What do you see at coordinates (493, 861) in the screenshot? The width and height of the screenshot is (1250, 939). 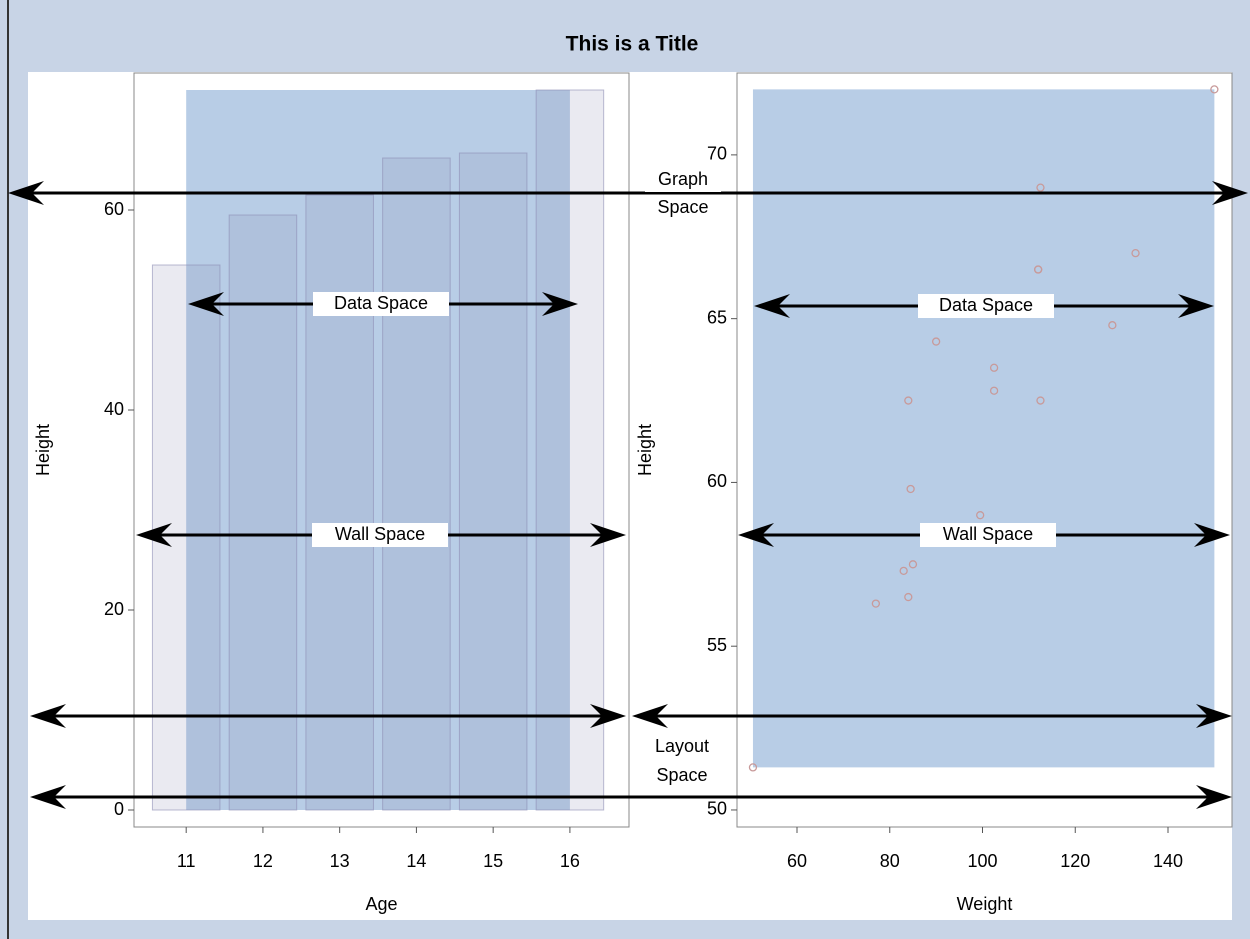 I see `x-tick-label: 15` at bounding box center [493, 861].